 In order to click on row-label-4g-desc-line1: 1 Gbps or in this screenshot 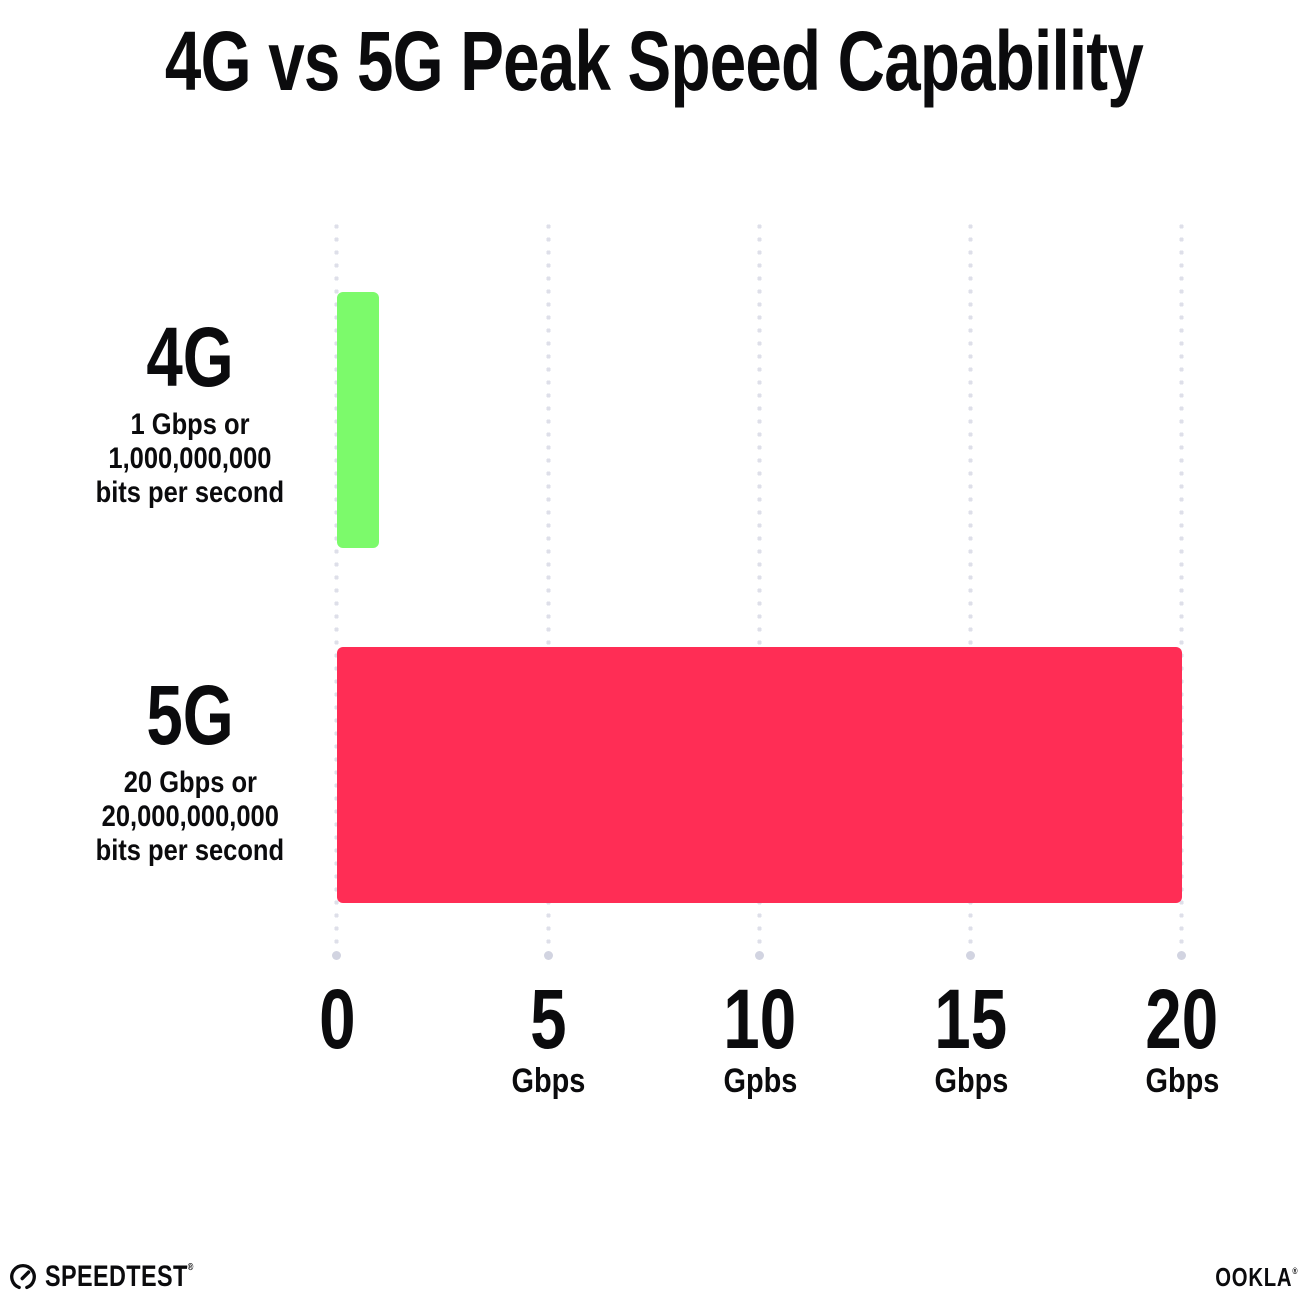, I will do `click(190, 424)`.